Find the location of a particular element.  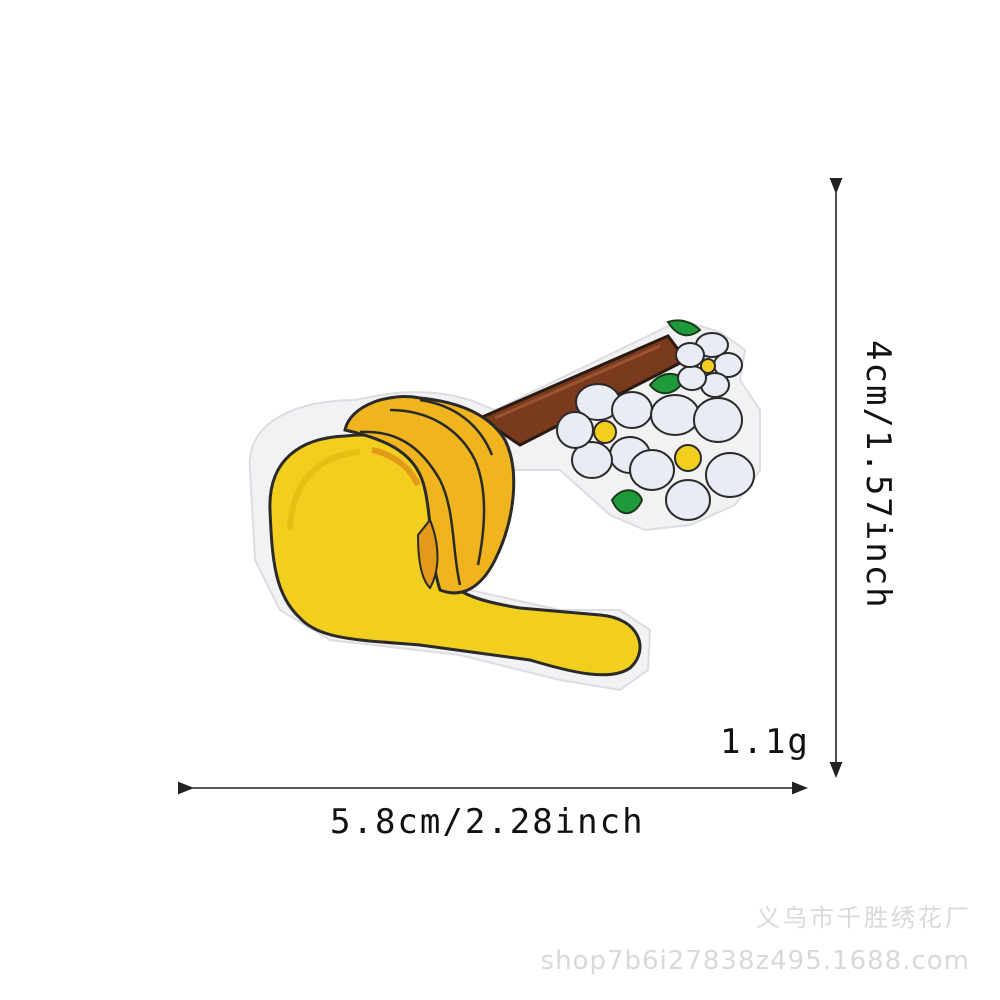

watermark-shop-url: shop7b6i27838z495.1688.com is located at coordinates (755, 961).